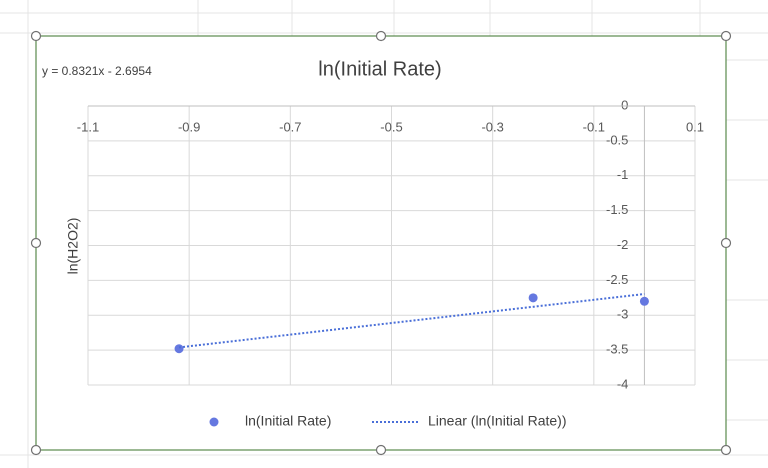  I want to click on y-tick-label: -1, so click(623, 174).